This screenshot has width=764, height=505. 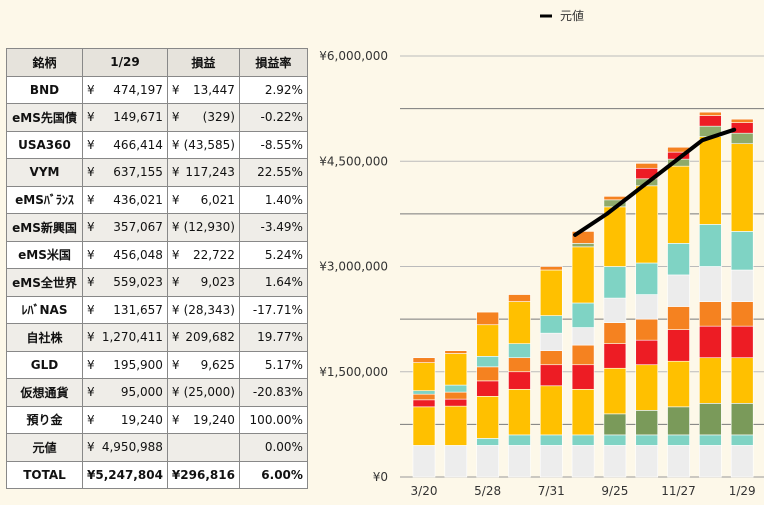 I want to click on pl-cell-text: 117,243, so click(x=210, y=172).